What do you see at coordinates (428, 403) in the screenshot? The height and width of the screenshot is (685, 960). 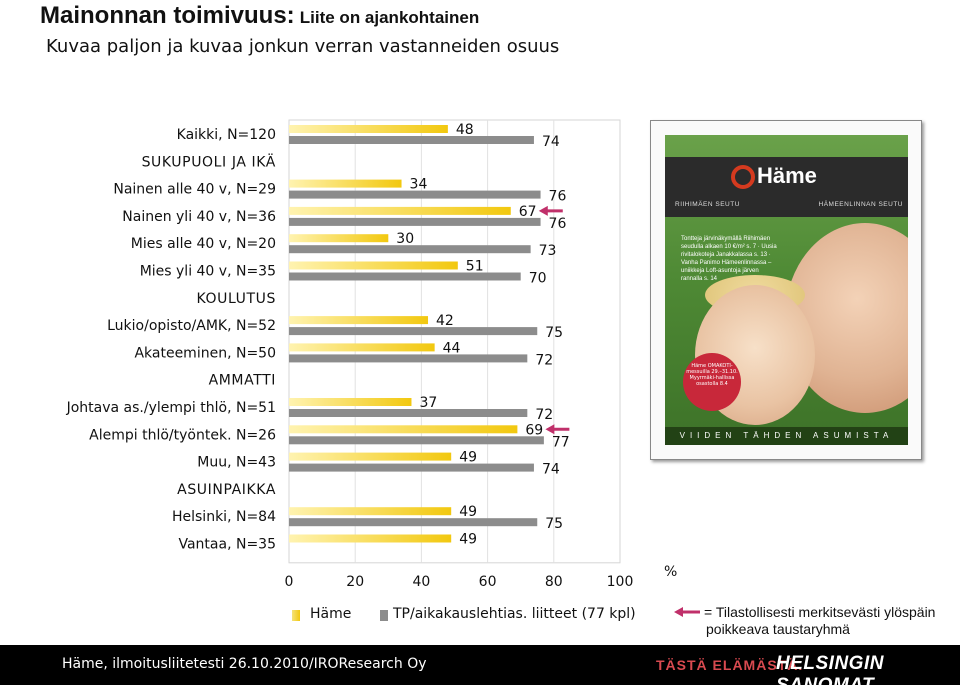 I see `data-label-hame: 37` at bounding box center [428, 403].